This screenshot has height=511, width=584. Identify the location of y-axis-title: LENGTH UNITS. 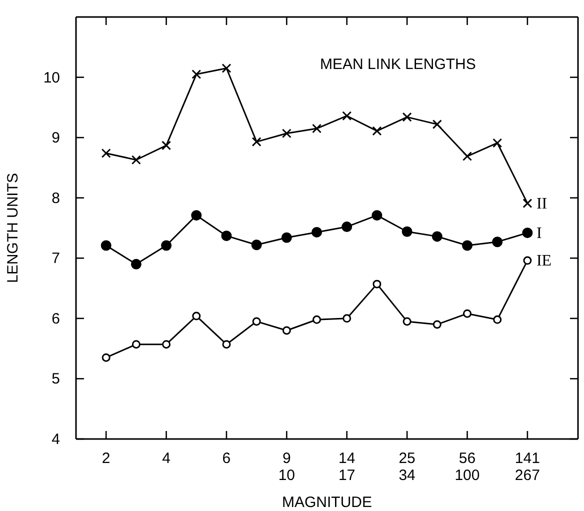
(13, 228).